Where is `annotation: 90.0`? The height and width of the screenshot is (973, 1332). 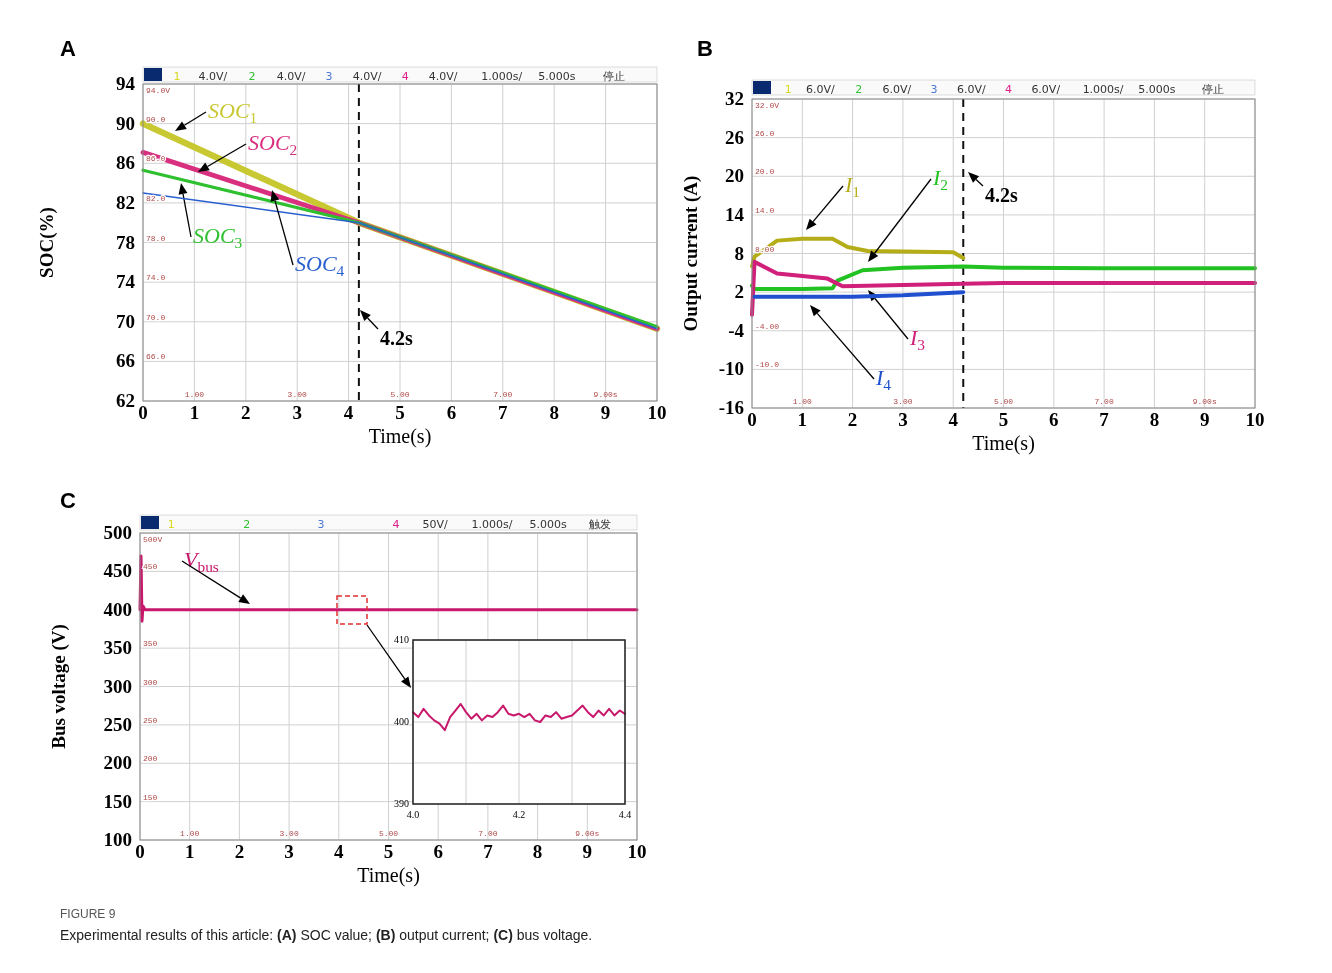 annotation: 90.0 is located at coordinates (156, 119).